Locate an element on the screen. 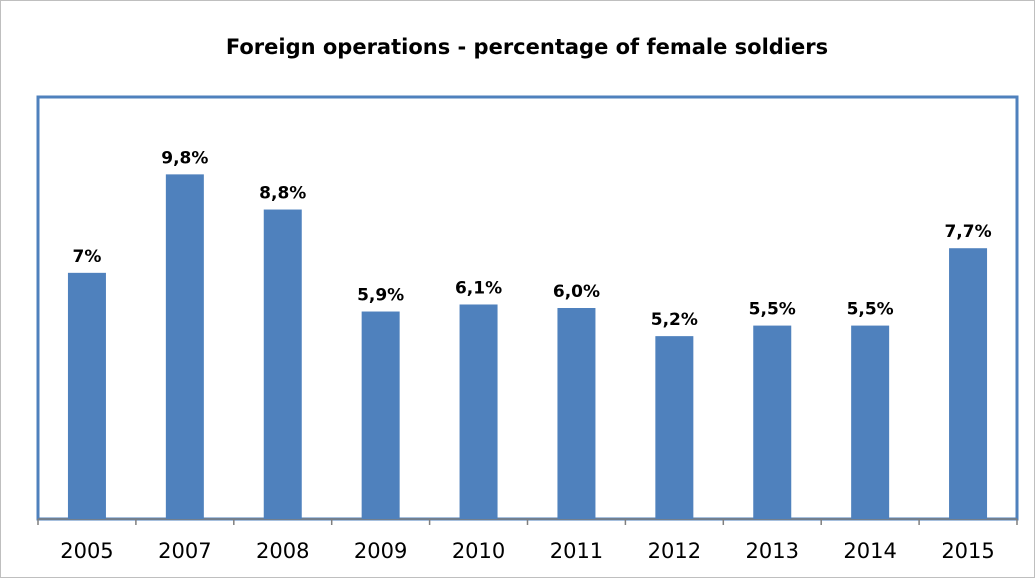 The height and width of the screenshot is (578, 1035). x-tick-label: 2012 is located at coordinates (674, 551).